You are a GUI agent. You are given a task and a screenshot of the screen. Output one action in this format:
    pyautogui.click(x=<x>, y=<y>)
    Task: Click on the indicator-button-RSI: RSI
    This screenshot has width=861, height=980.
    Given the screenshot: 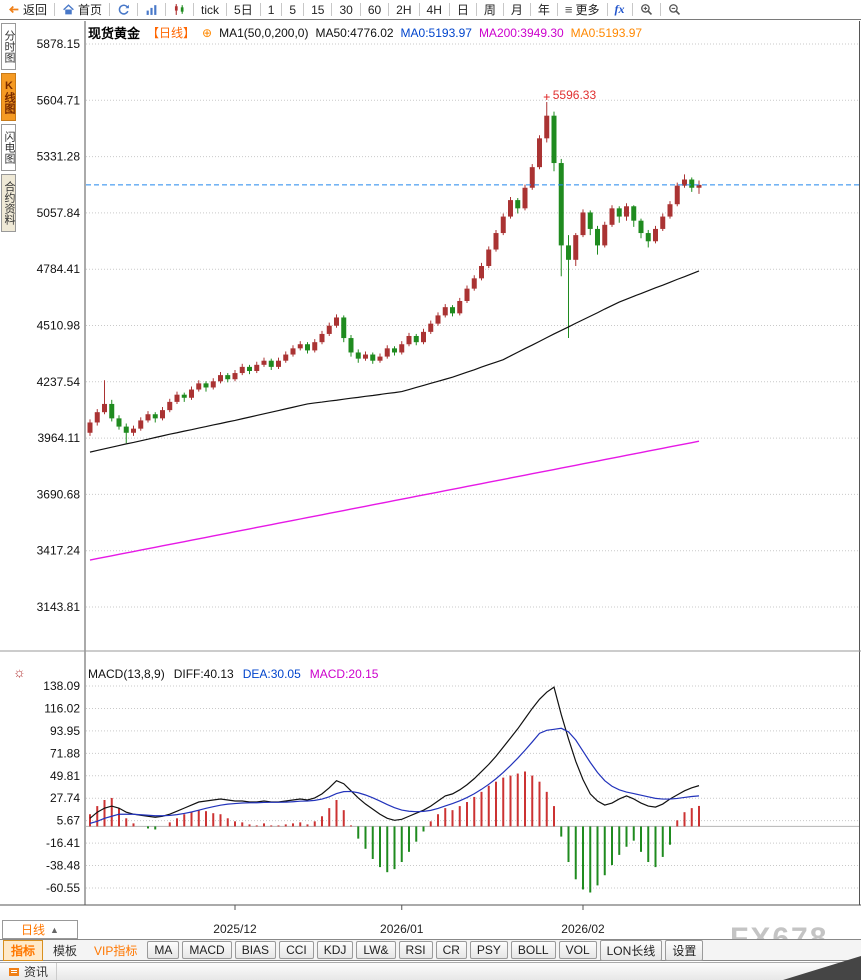 What is the action you would take?
    pyautogui.click(x=415, y=950)
    